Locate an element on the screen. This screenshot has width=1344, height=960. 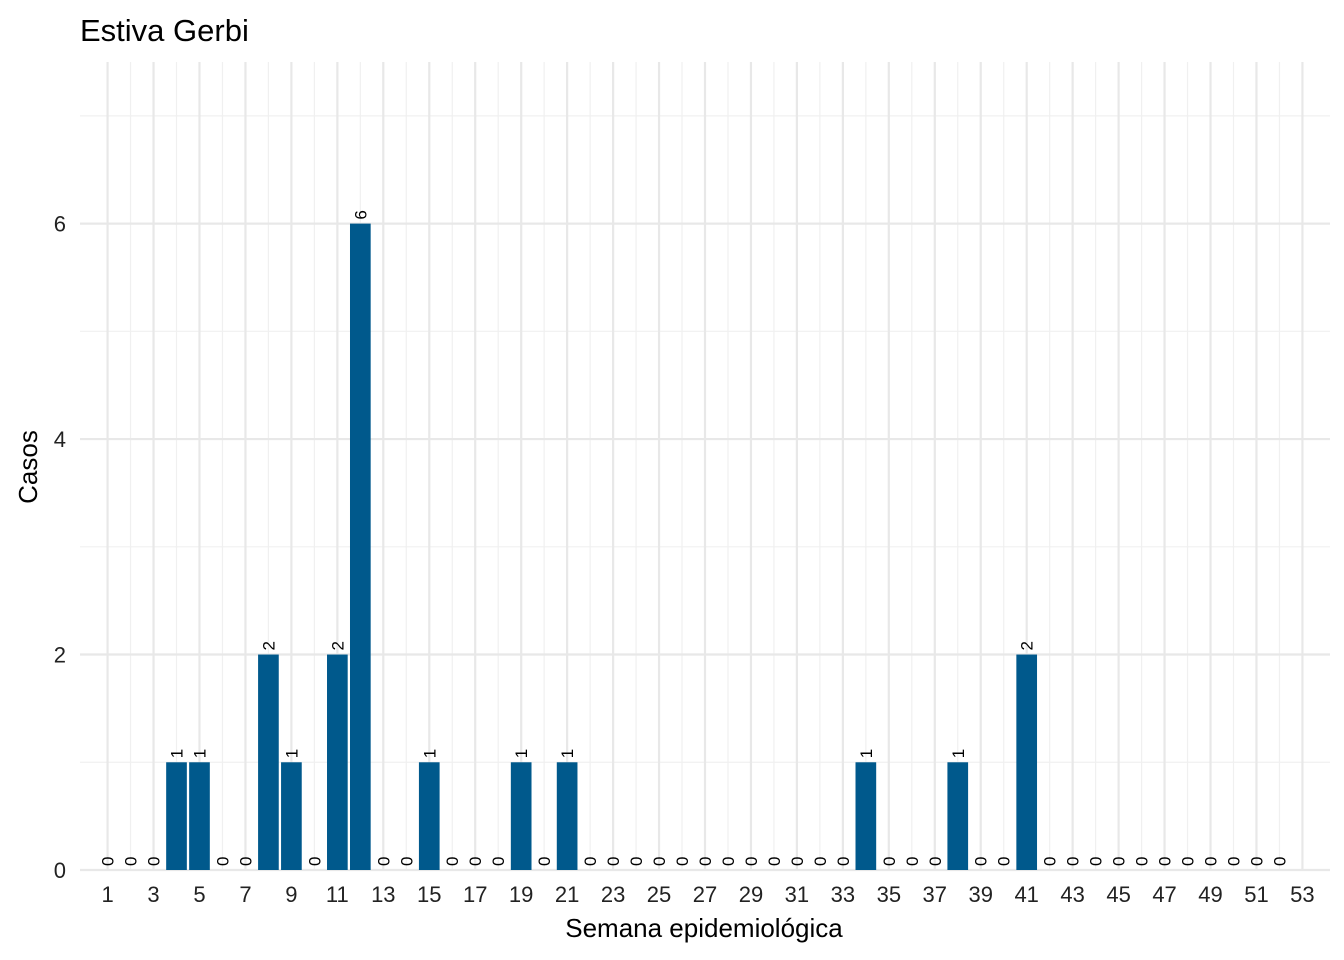
x-tick-label: 29 is located at coordinates (751, 894).